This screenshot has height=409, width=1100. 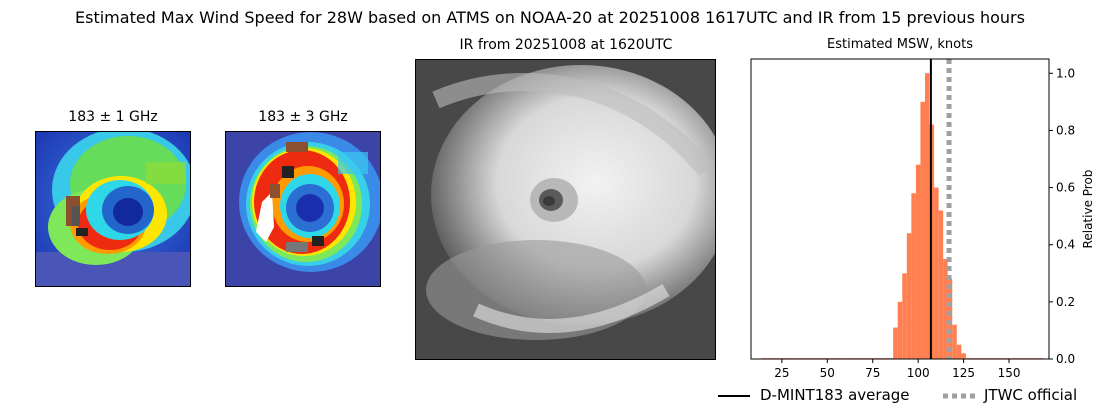 I want to click on mw1-title: 183 ± 1 GHz, so click(x=113, y=117).